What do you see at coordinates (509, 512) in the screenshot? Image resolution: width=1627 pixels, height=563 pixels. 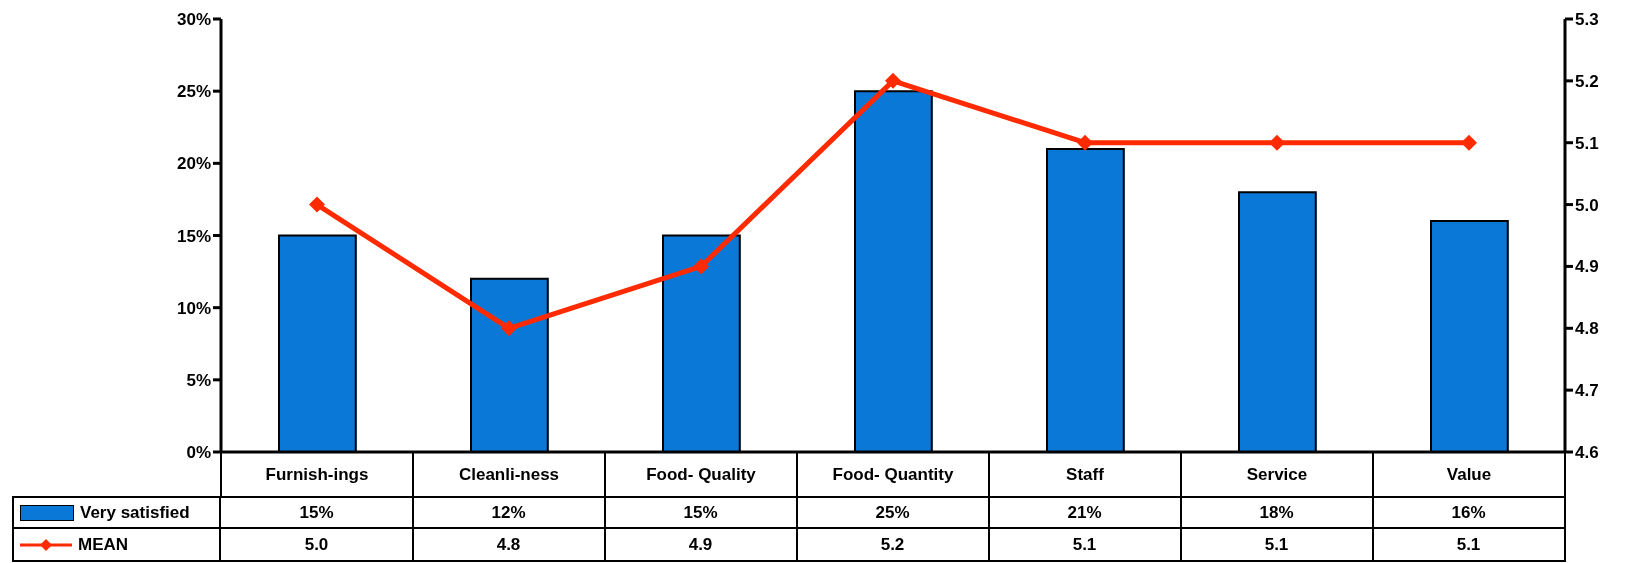 I see `data-label: 12%` at bounding box center [509, 512].